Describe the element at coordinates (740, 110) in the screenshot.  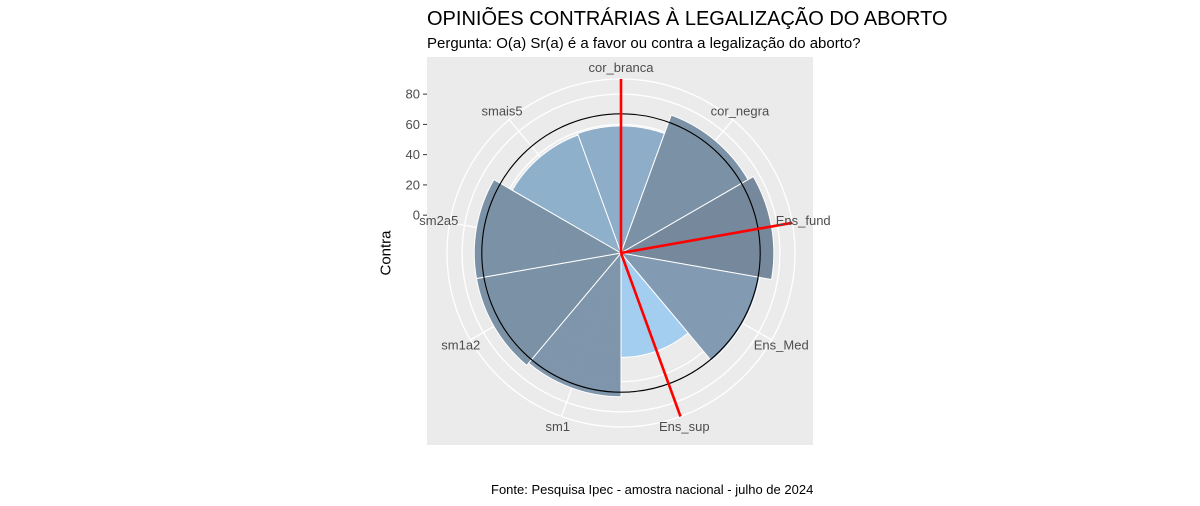
I see `category-label: cor_negra` at that location.